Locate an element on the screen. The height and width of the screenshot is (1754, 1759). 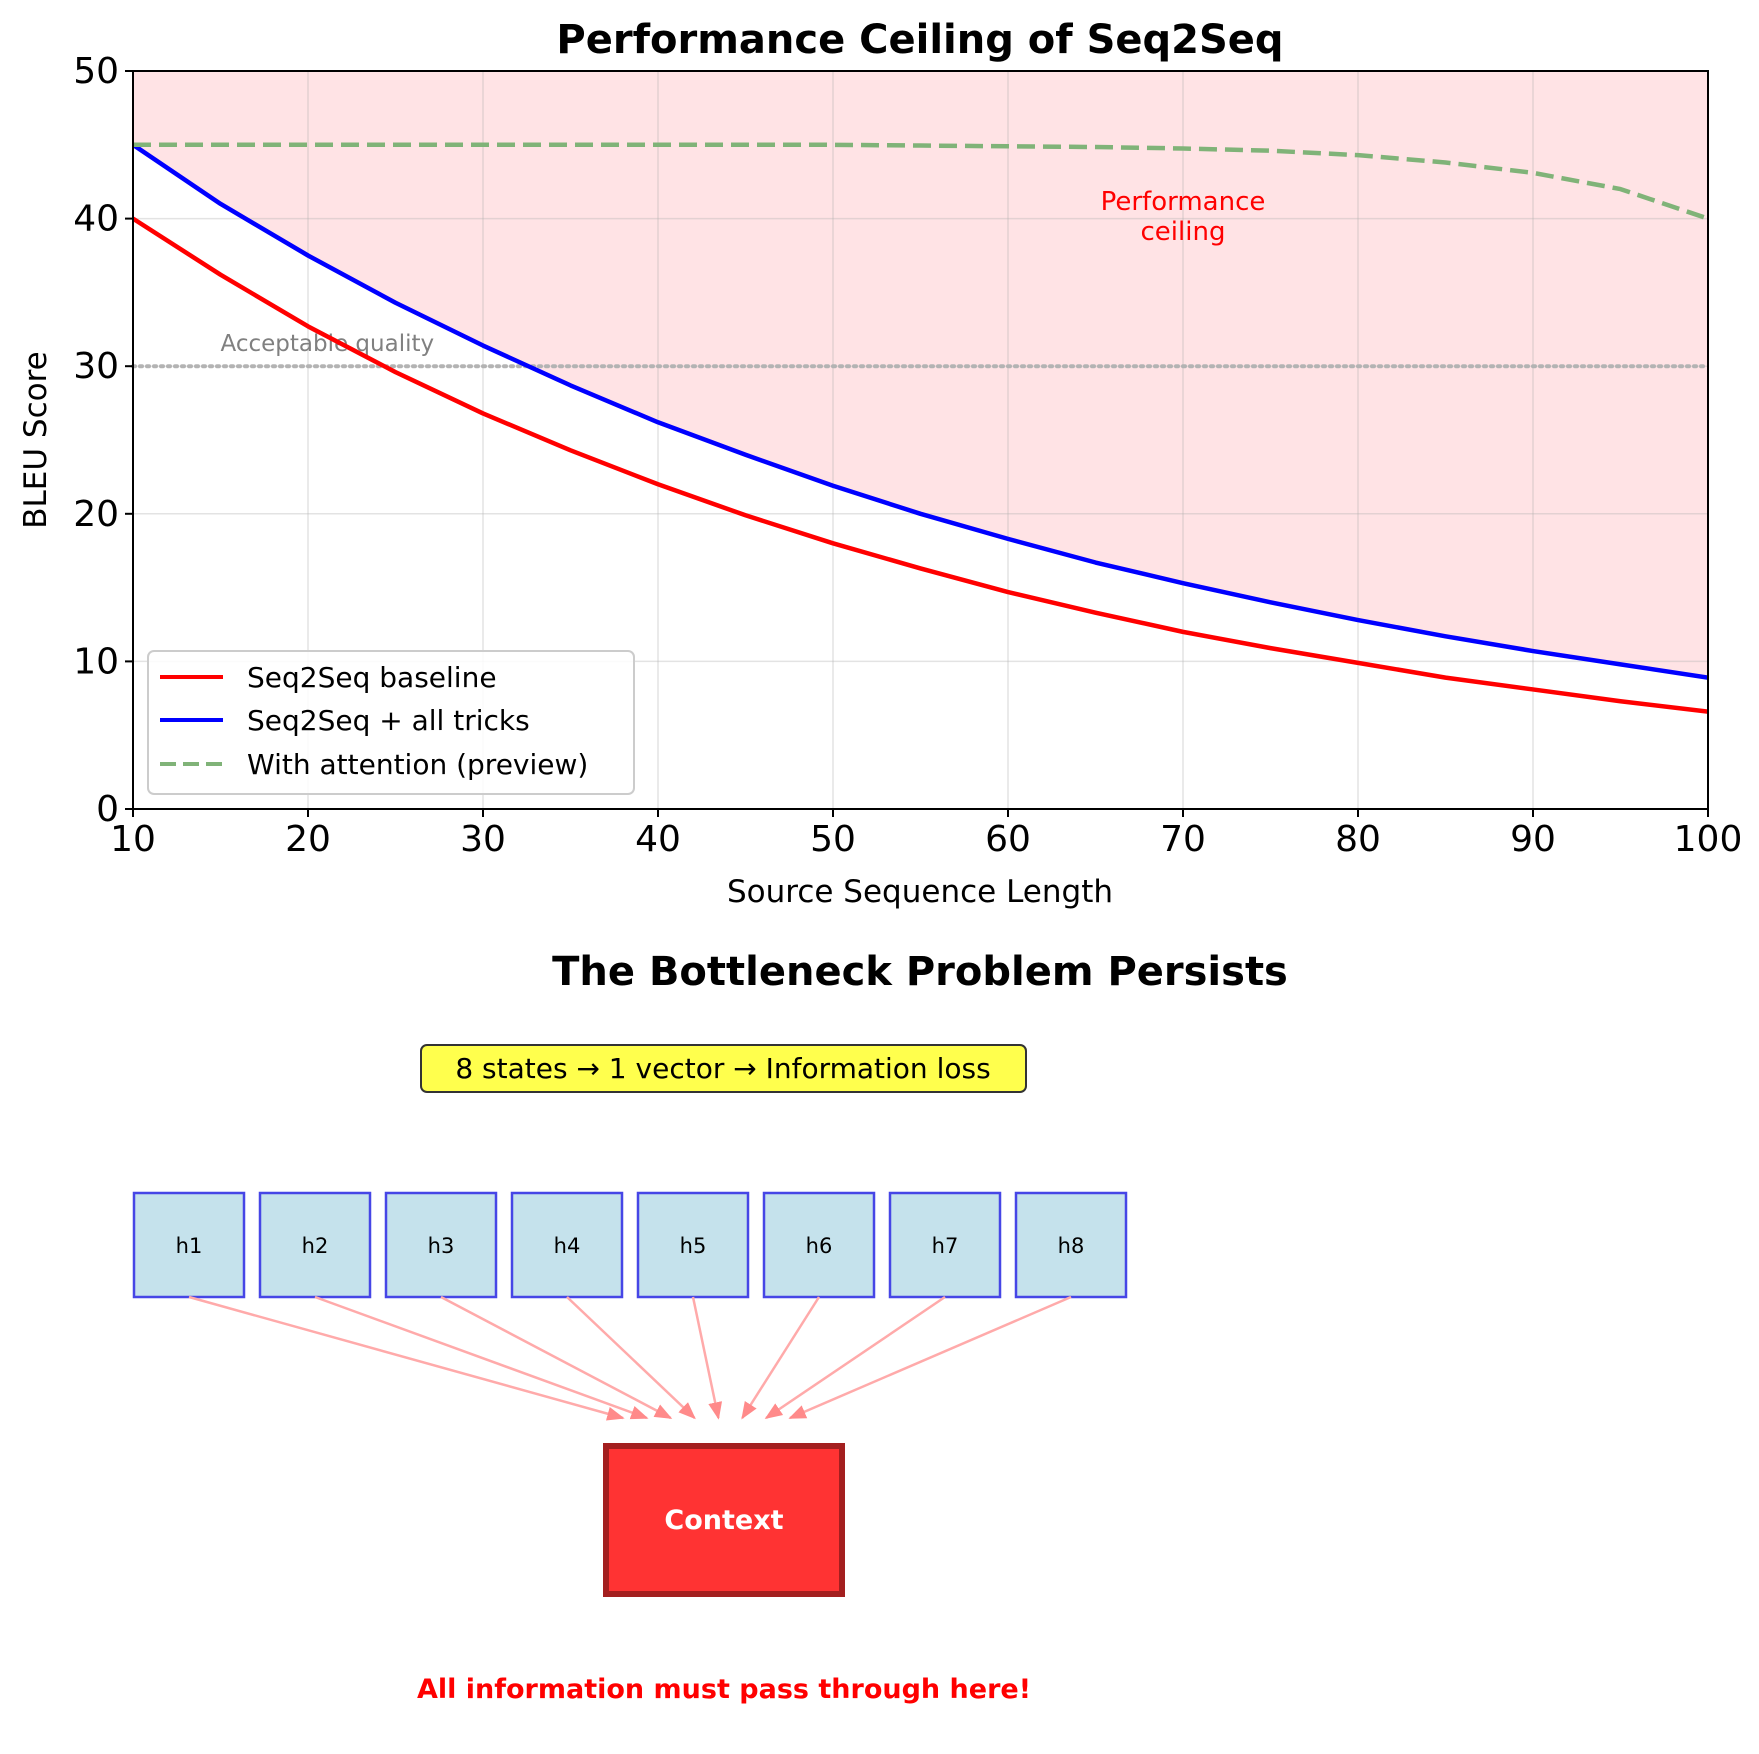
x-tick-label: 80 is located at coordinates (1358, 839).